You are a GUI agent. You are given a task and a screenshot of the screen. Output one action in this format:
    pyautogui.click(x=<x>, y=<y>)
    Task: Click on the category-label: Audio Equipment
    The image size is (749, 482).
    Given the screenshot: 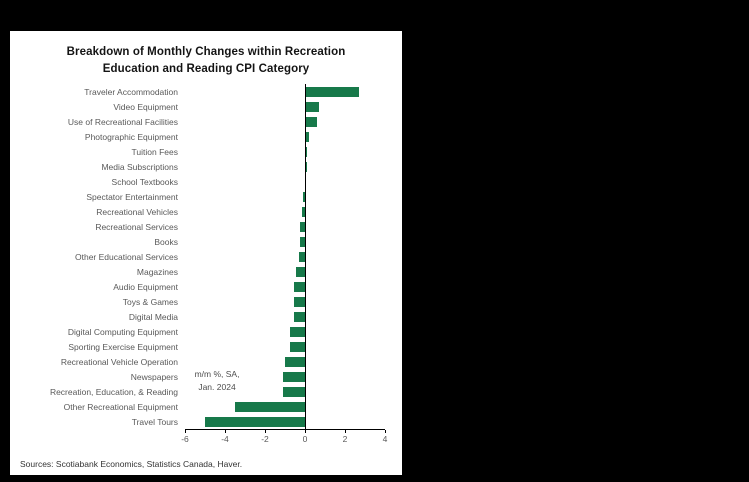 What is the action you would take?
    pyautogui.click(x=145, y=286)
    